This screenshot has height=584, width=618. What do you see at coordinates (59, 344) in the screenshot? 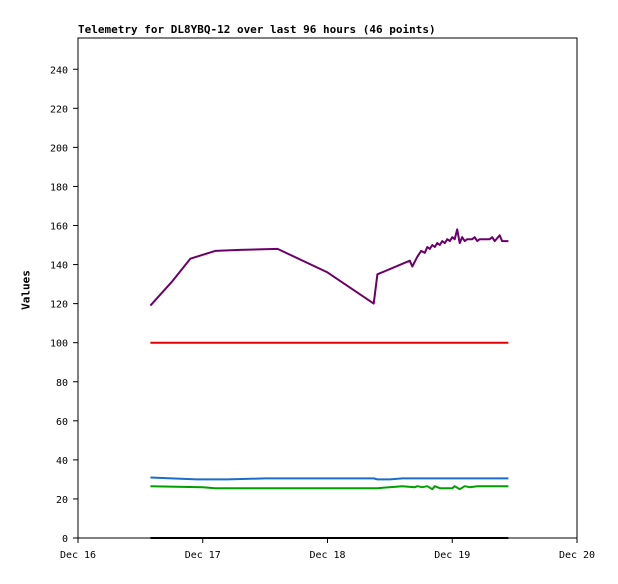
I see `y-tick-label: 100` at bounding box center [59, 344].